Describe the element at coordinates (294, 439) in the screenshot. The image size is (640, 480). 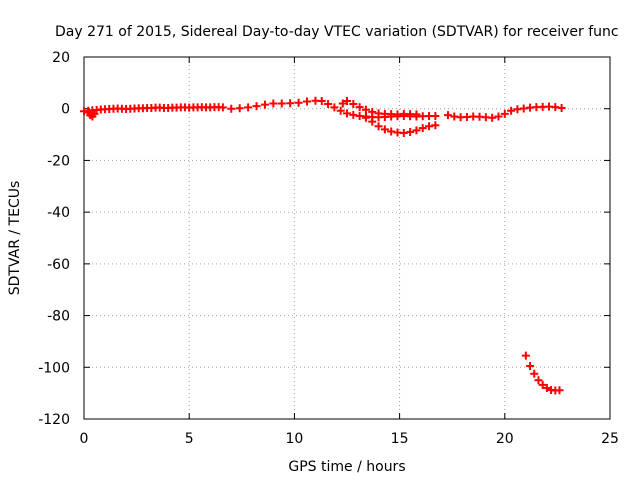
I see `x-tick-label: 10` at that location.